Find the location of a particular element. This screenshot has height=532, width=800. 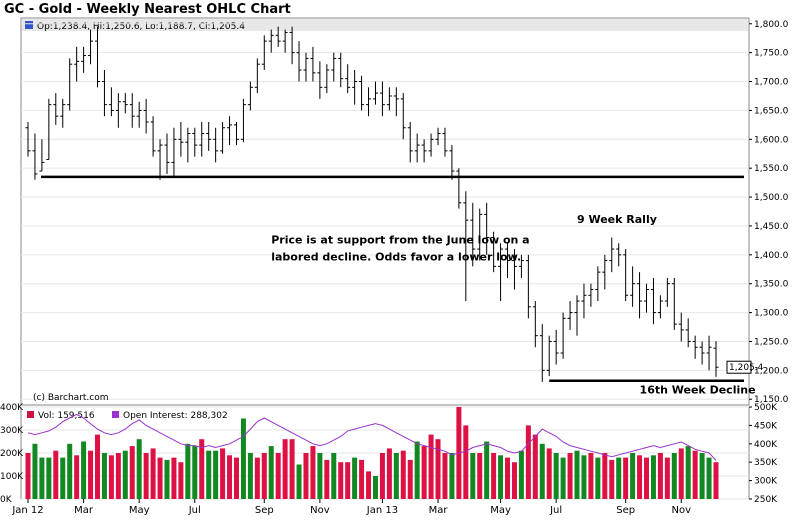

copyright: (c) Barchart.com is located at coordinates (71, 398).